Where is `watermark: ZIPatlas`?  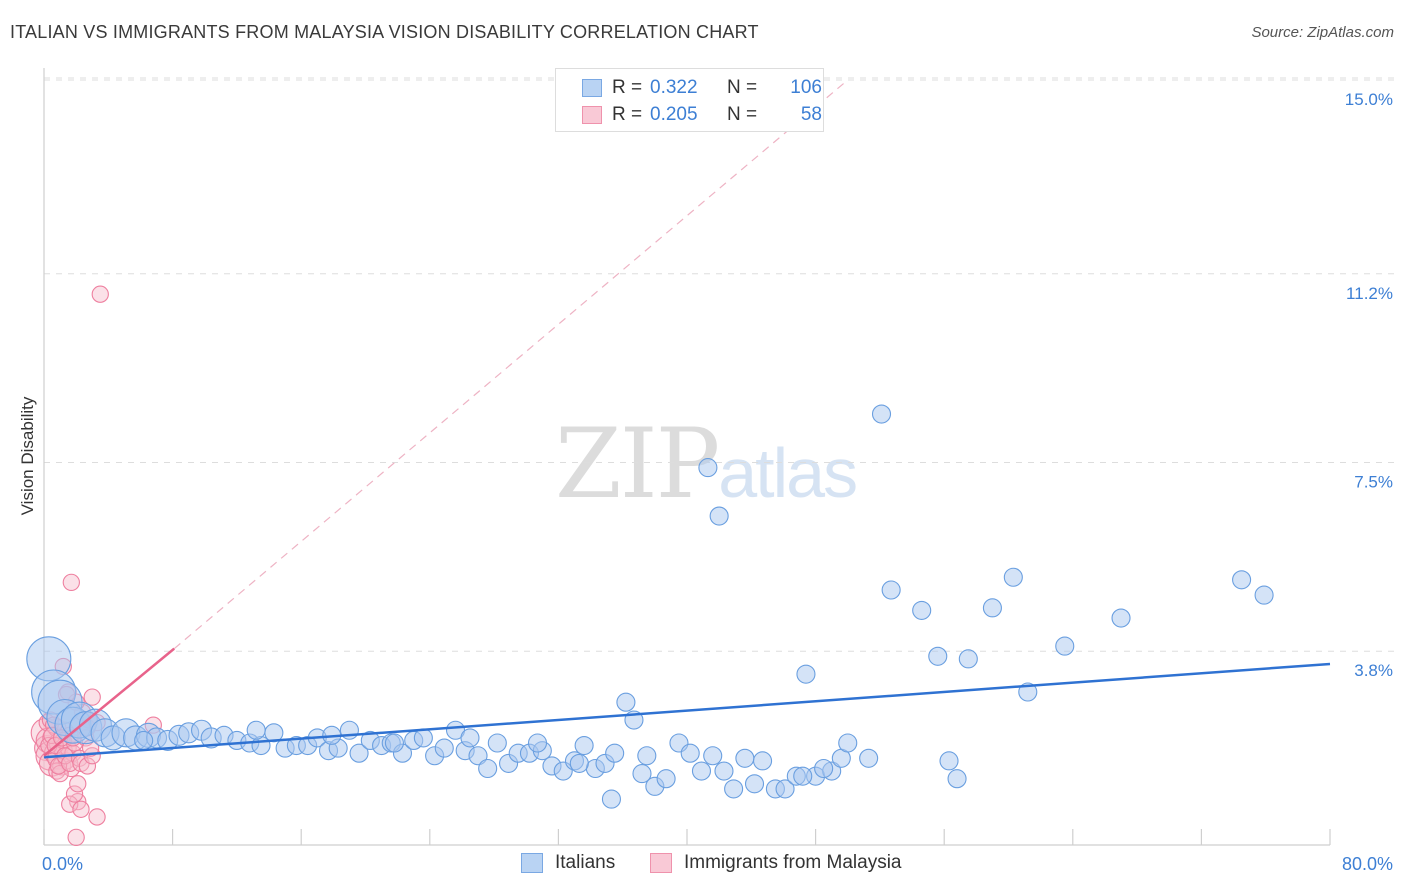
watermark: ZIPatlas is located at coordinates (706, 464).